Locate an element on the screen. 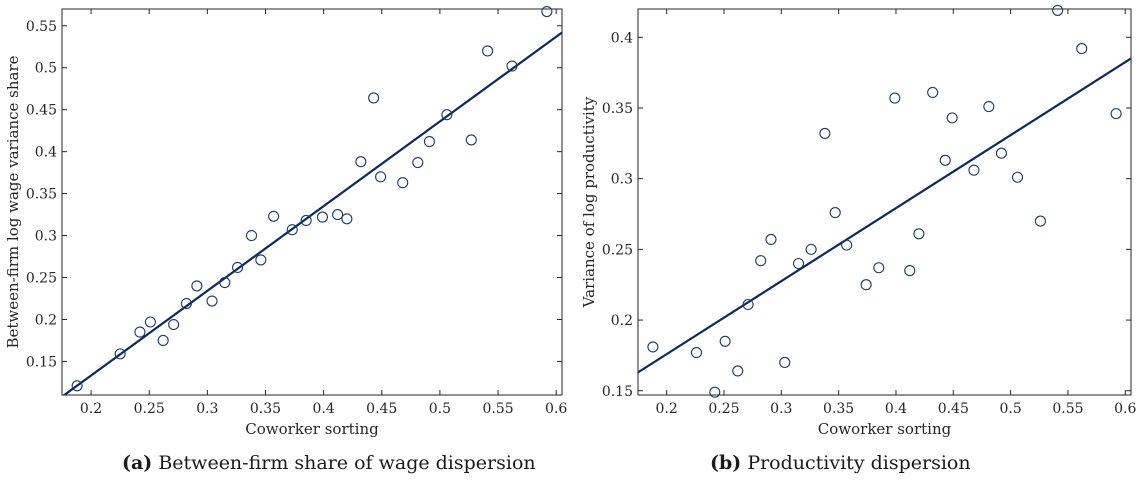 The width and height of the screenshot is (1141, 495). panel-a-label: (a) is located at coordinates (137, 463).